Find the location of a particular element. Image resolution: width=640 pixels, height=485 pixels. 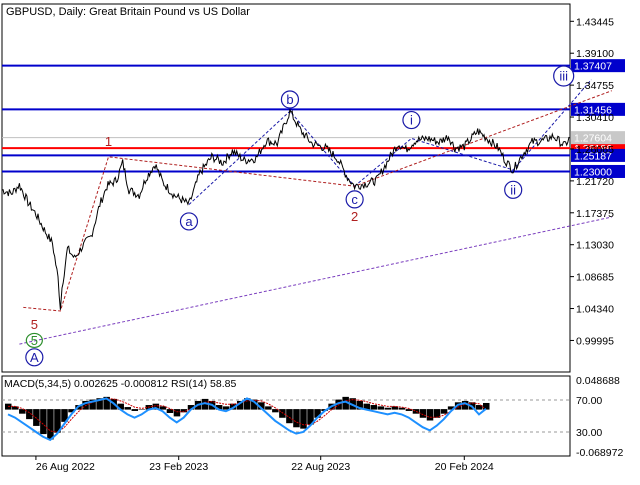

y-tick-label: 1.39100 is located at coordinates (595, 54).